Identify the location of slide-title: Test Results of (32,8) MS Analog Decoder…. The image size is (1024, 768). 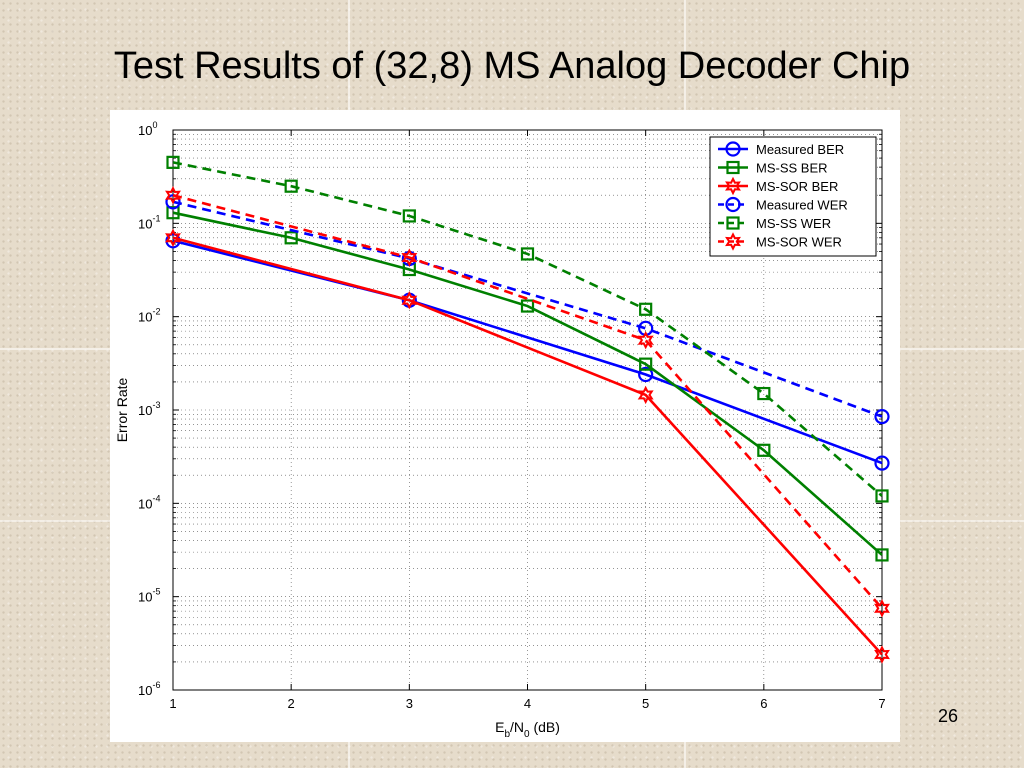
(512, 66).